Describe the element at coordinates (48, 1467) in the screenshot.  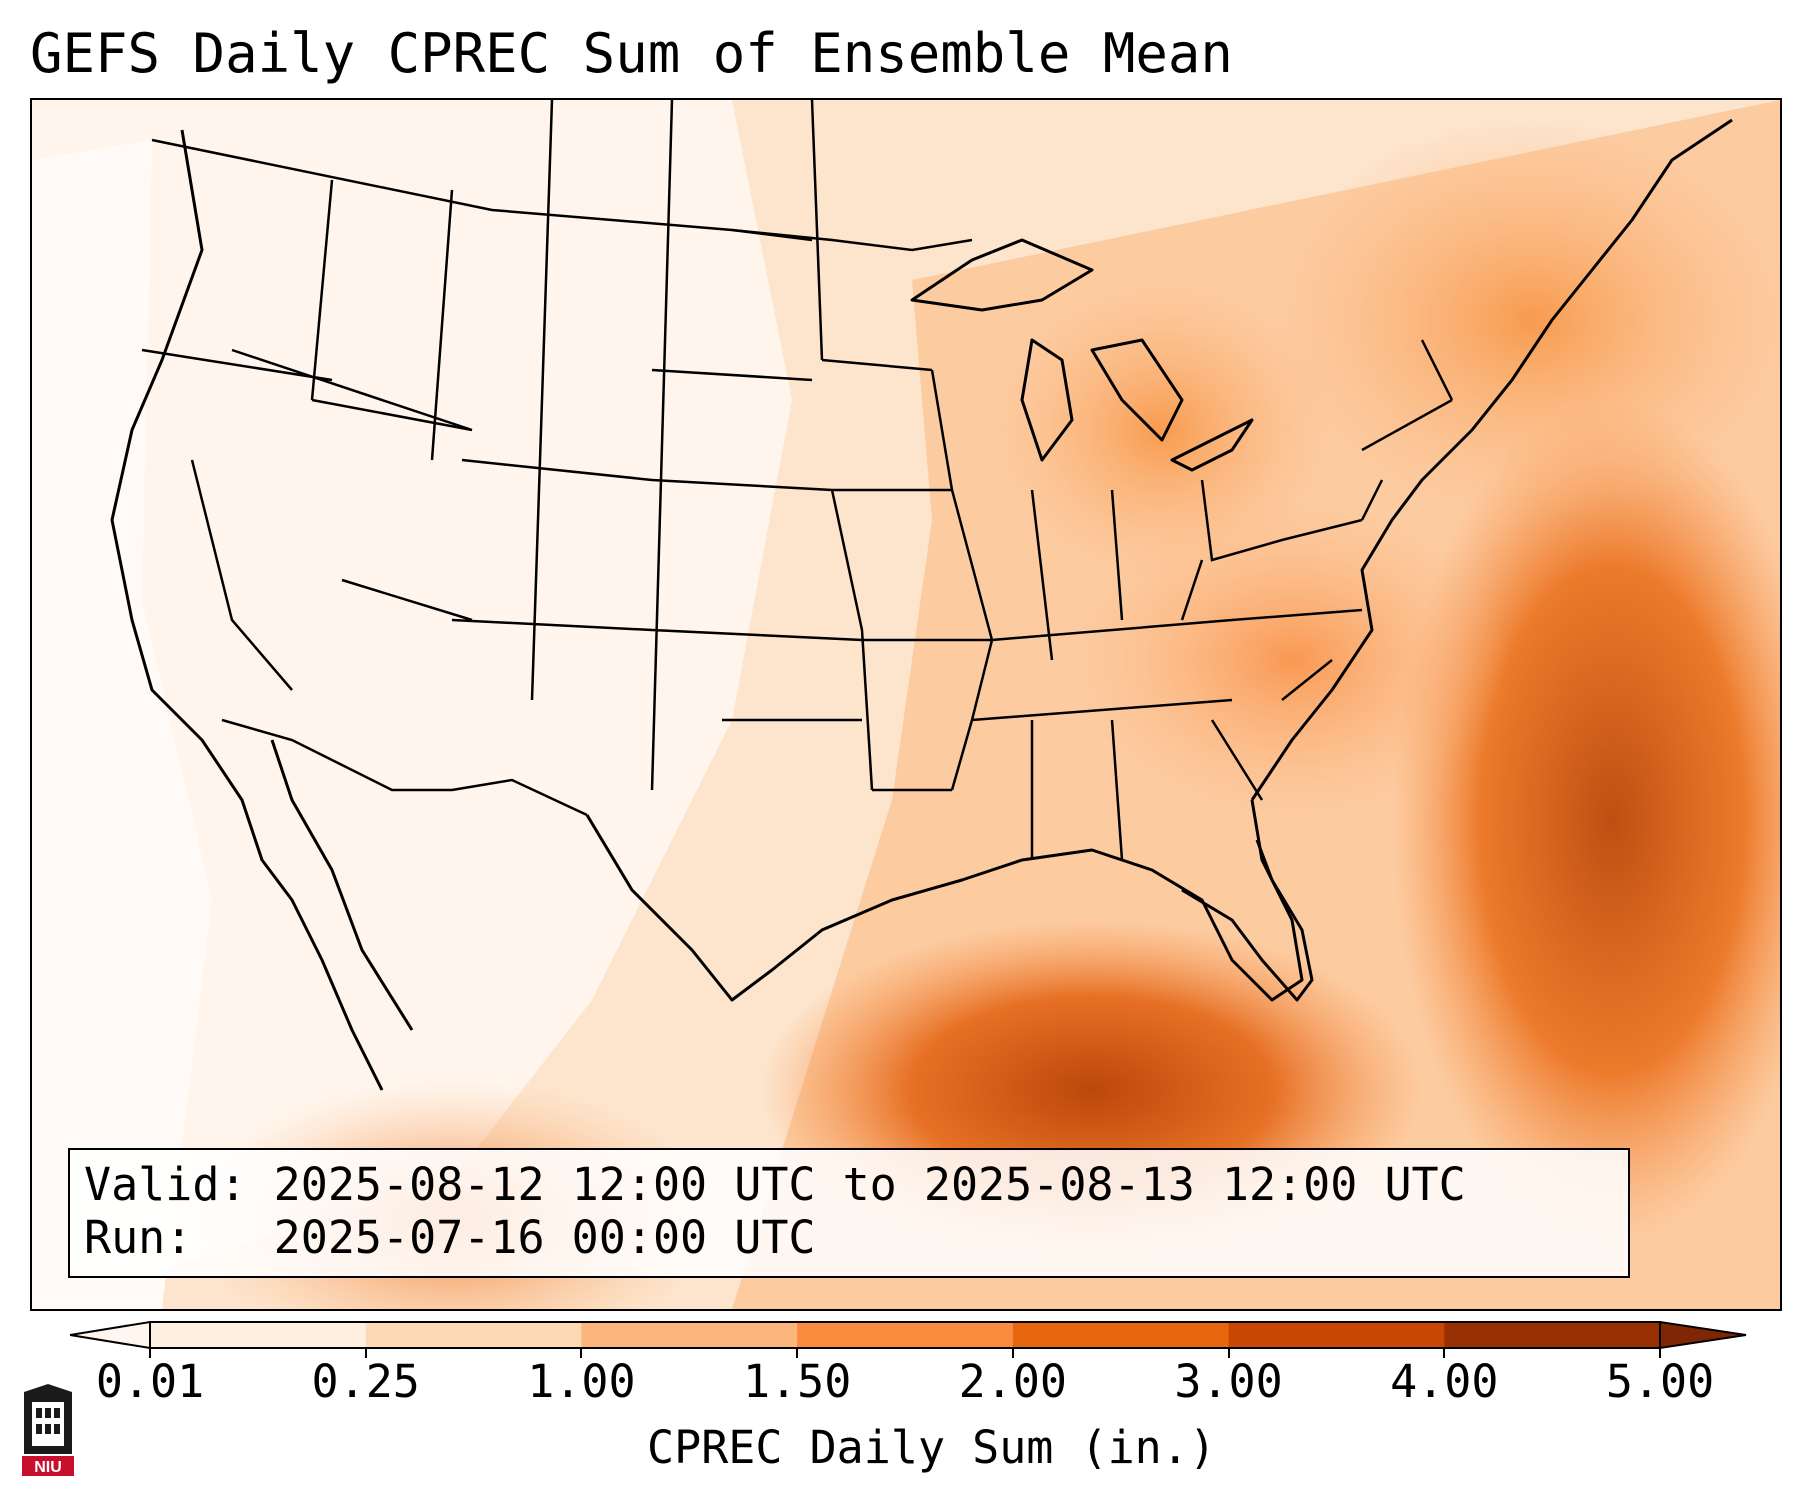
I see `svg-text: NIU` at that location.